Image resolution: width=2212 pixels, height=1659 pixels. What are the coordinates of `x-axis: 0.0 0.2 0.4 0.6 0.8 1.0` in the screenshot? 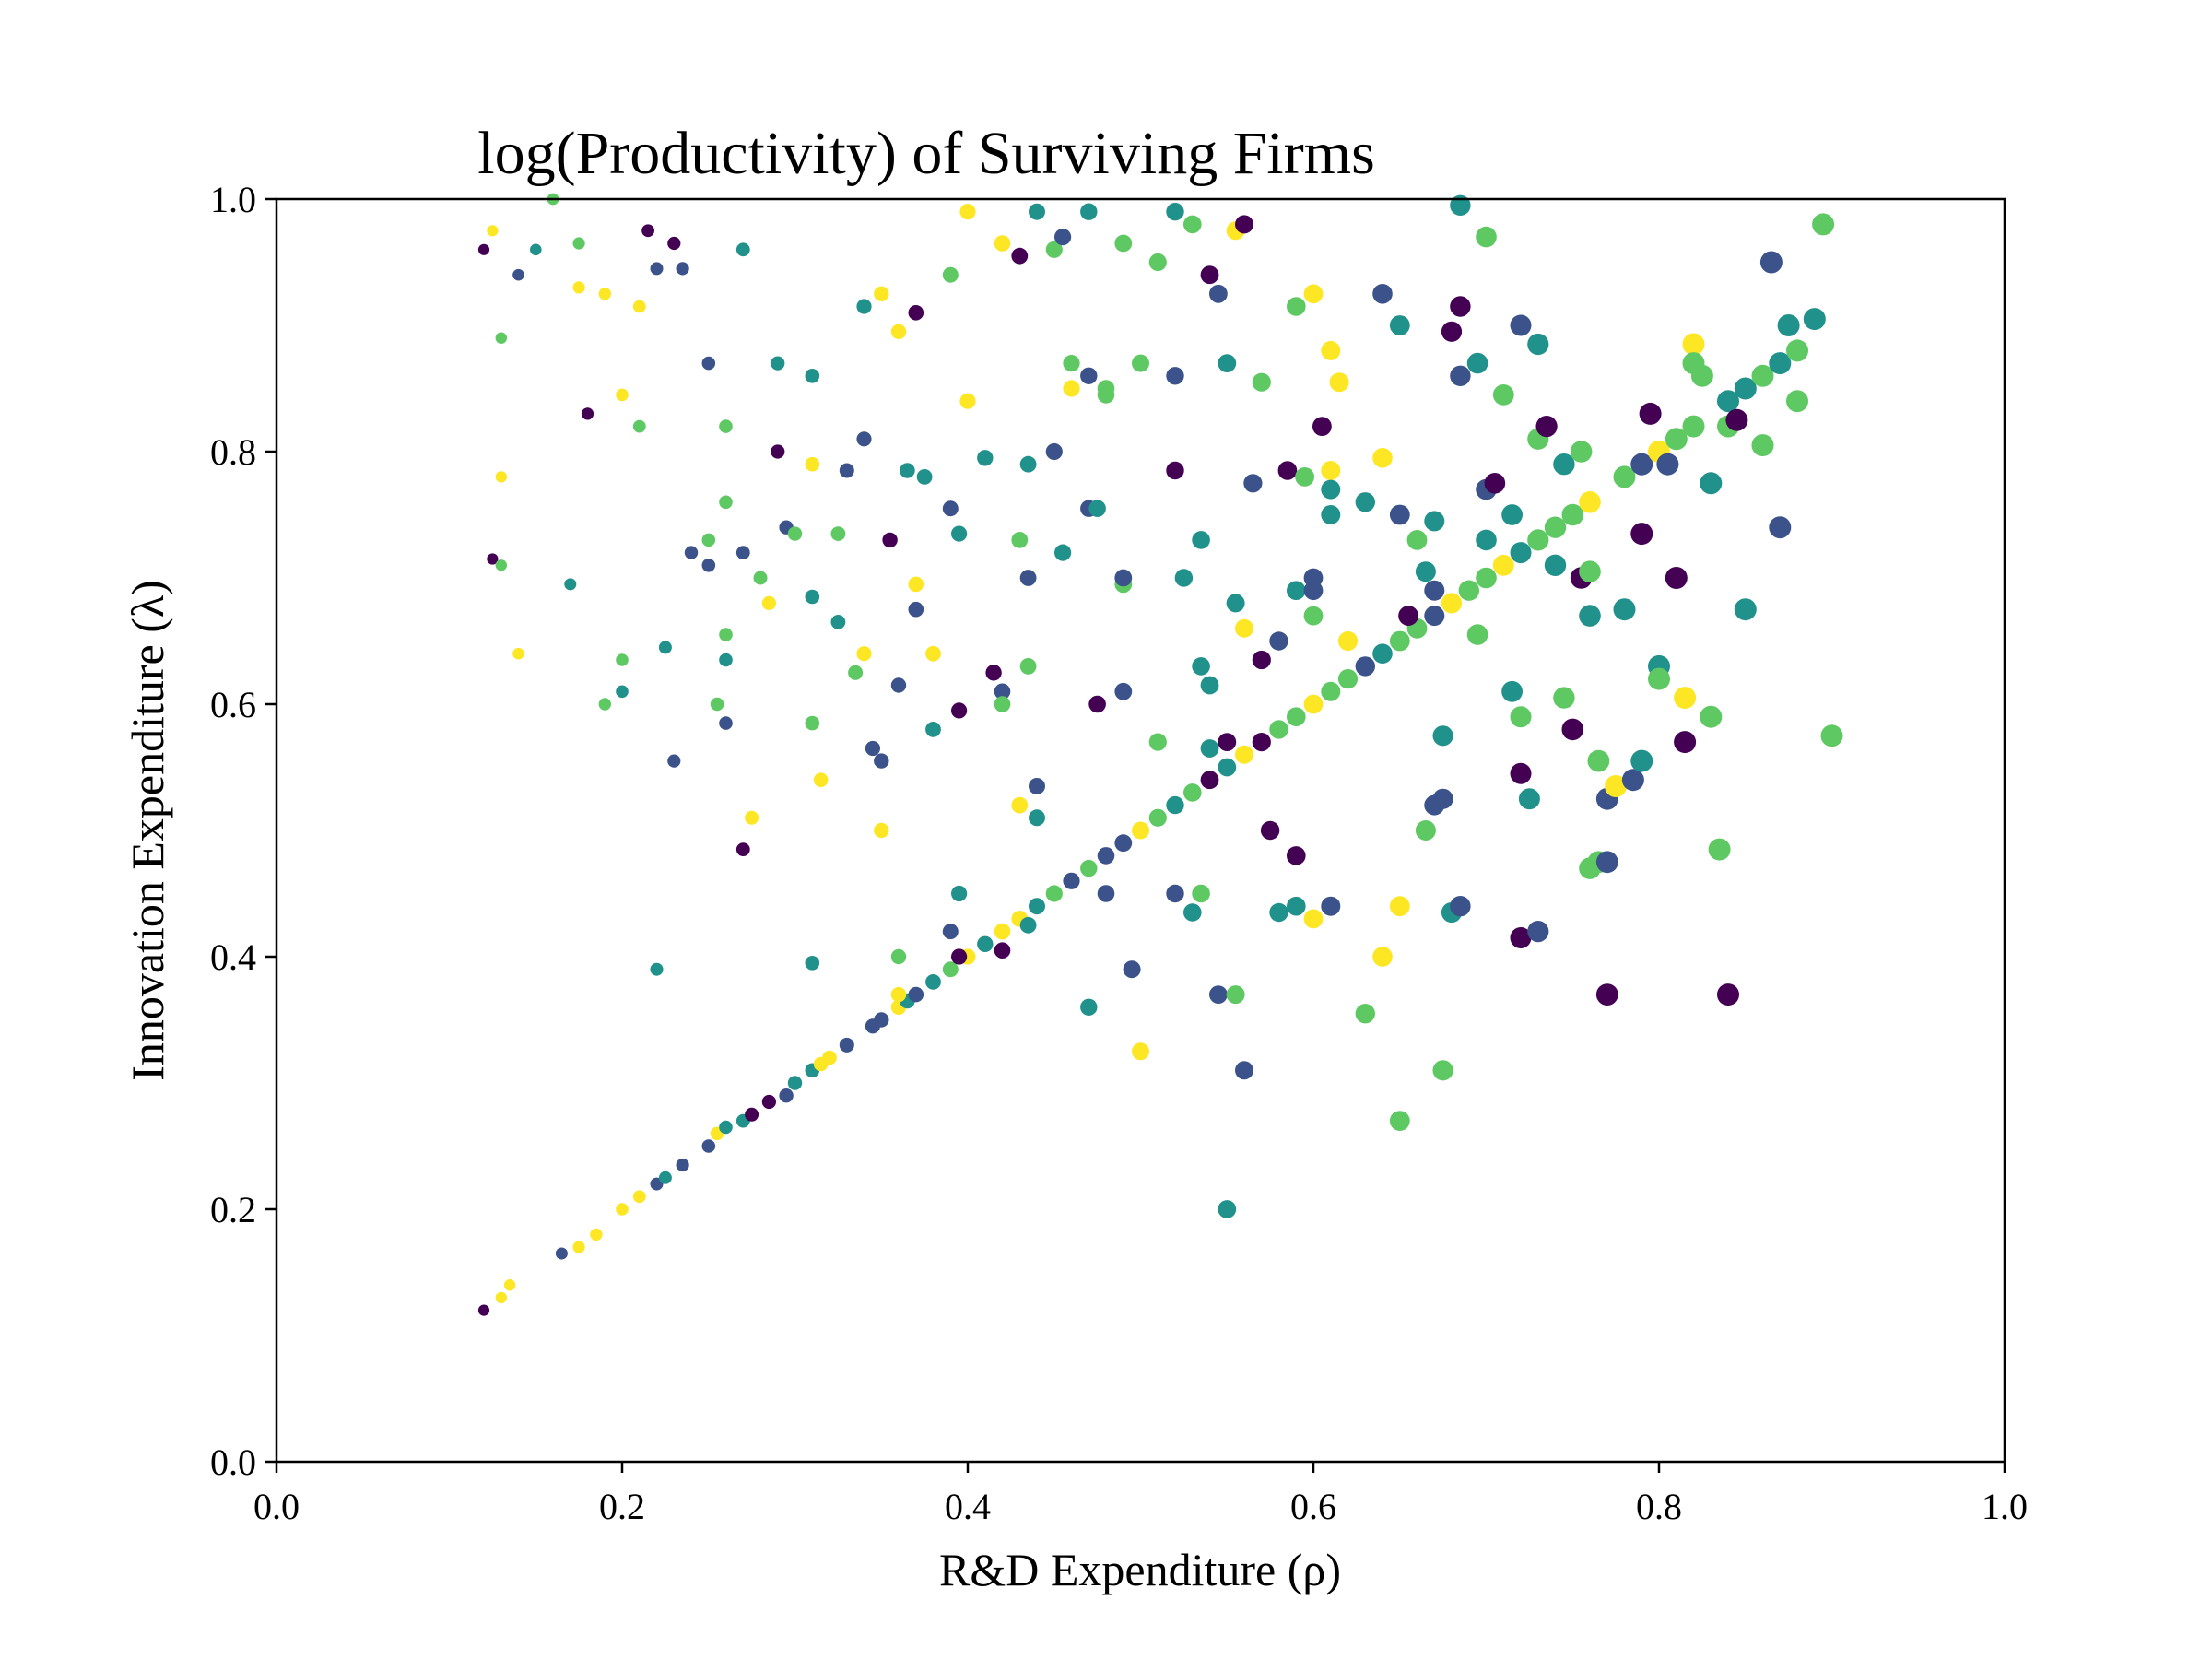 It's located at (1140, 1494).